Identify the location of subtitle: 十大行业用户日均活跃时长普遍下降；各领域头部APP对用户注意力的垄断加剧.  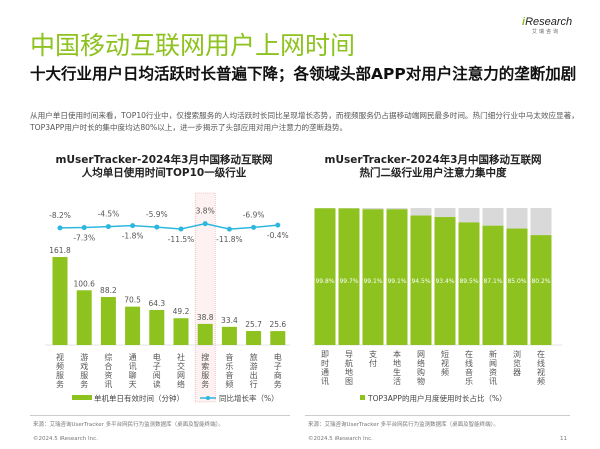
(303, 74).